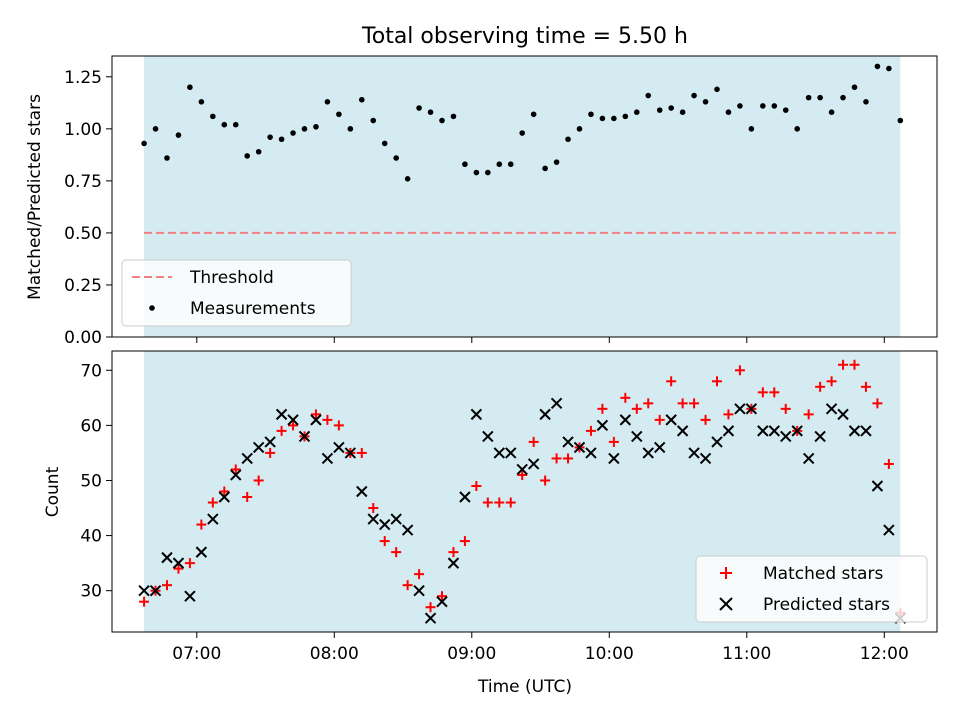 The width and height of the screenshot is (960, 720). I want to click on count-y-tick-label: 40, so click(91, 537).